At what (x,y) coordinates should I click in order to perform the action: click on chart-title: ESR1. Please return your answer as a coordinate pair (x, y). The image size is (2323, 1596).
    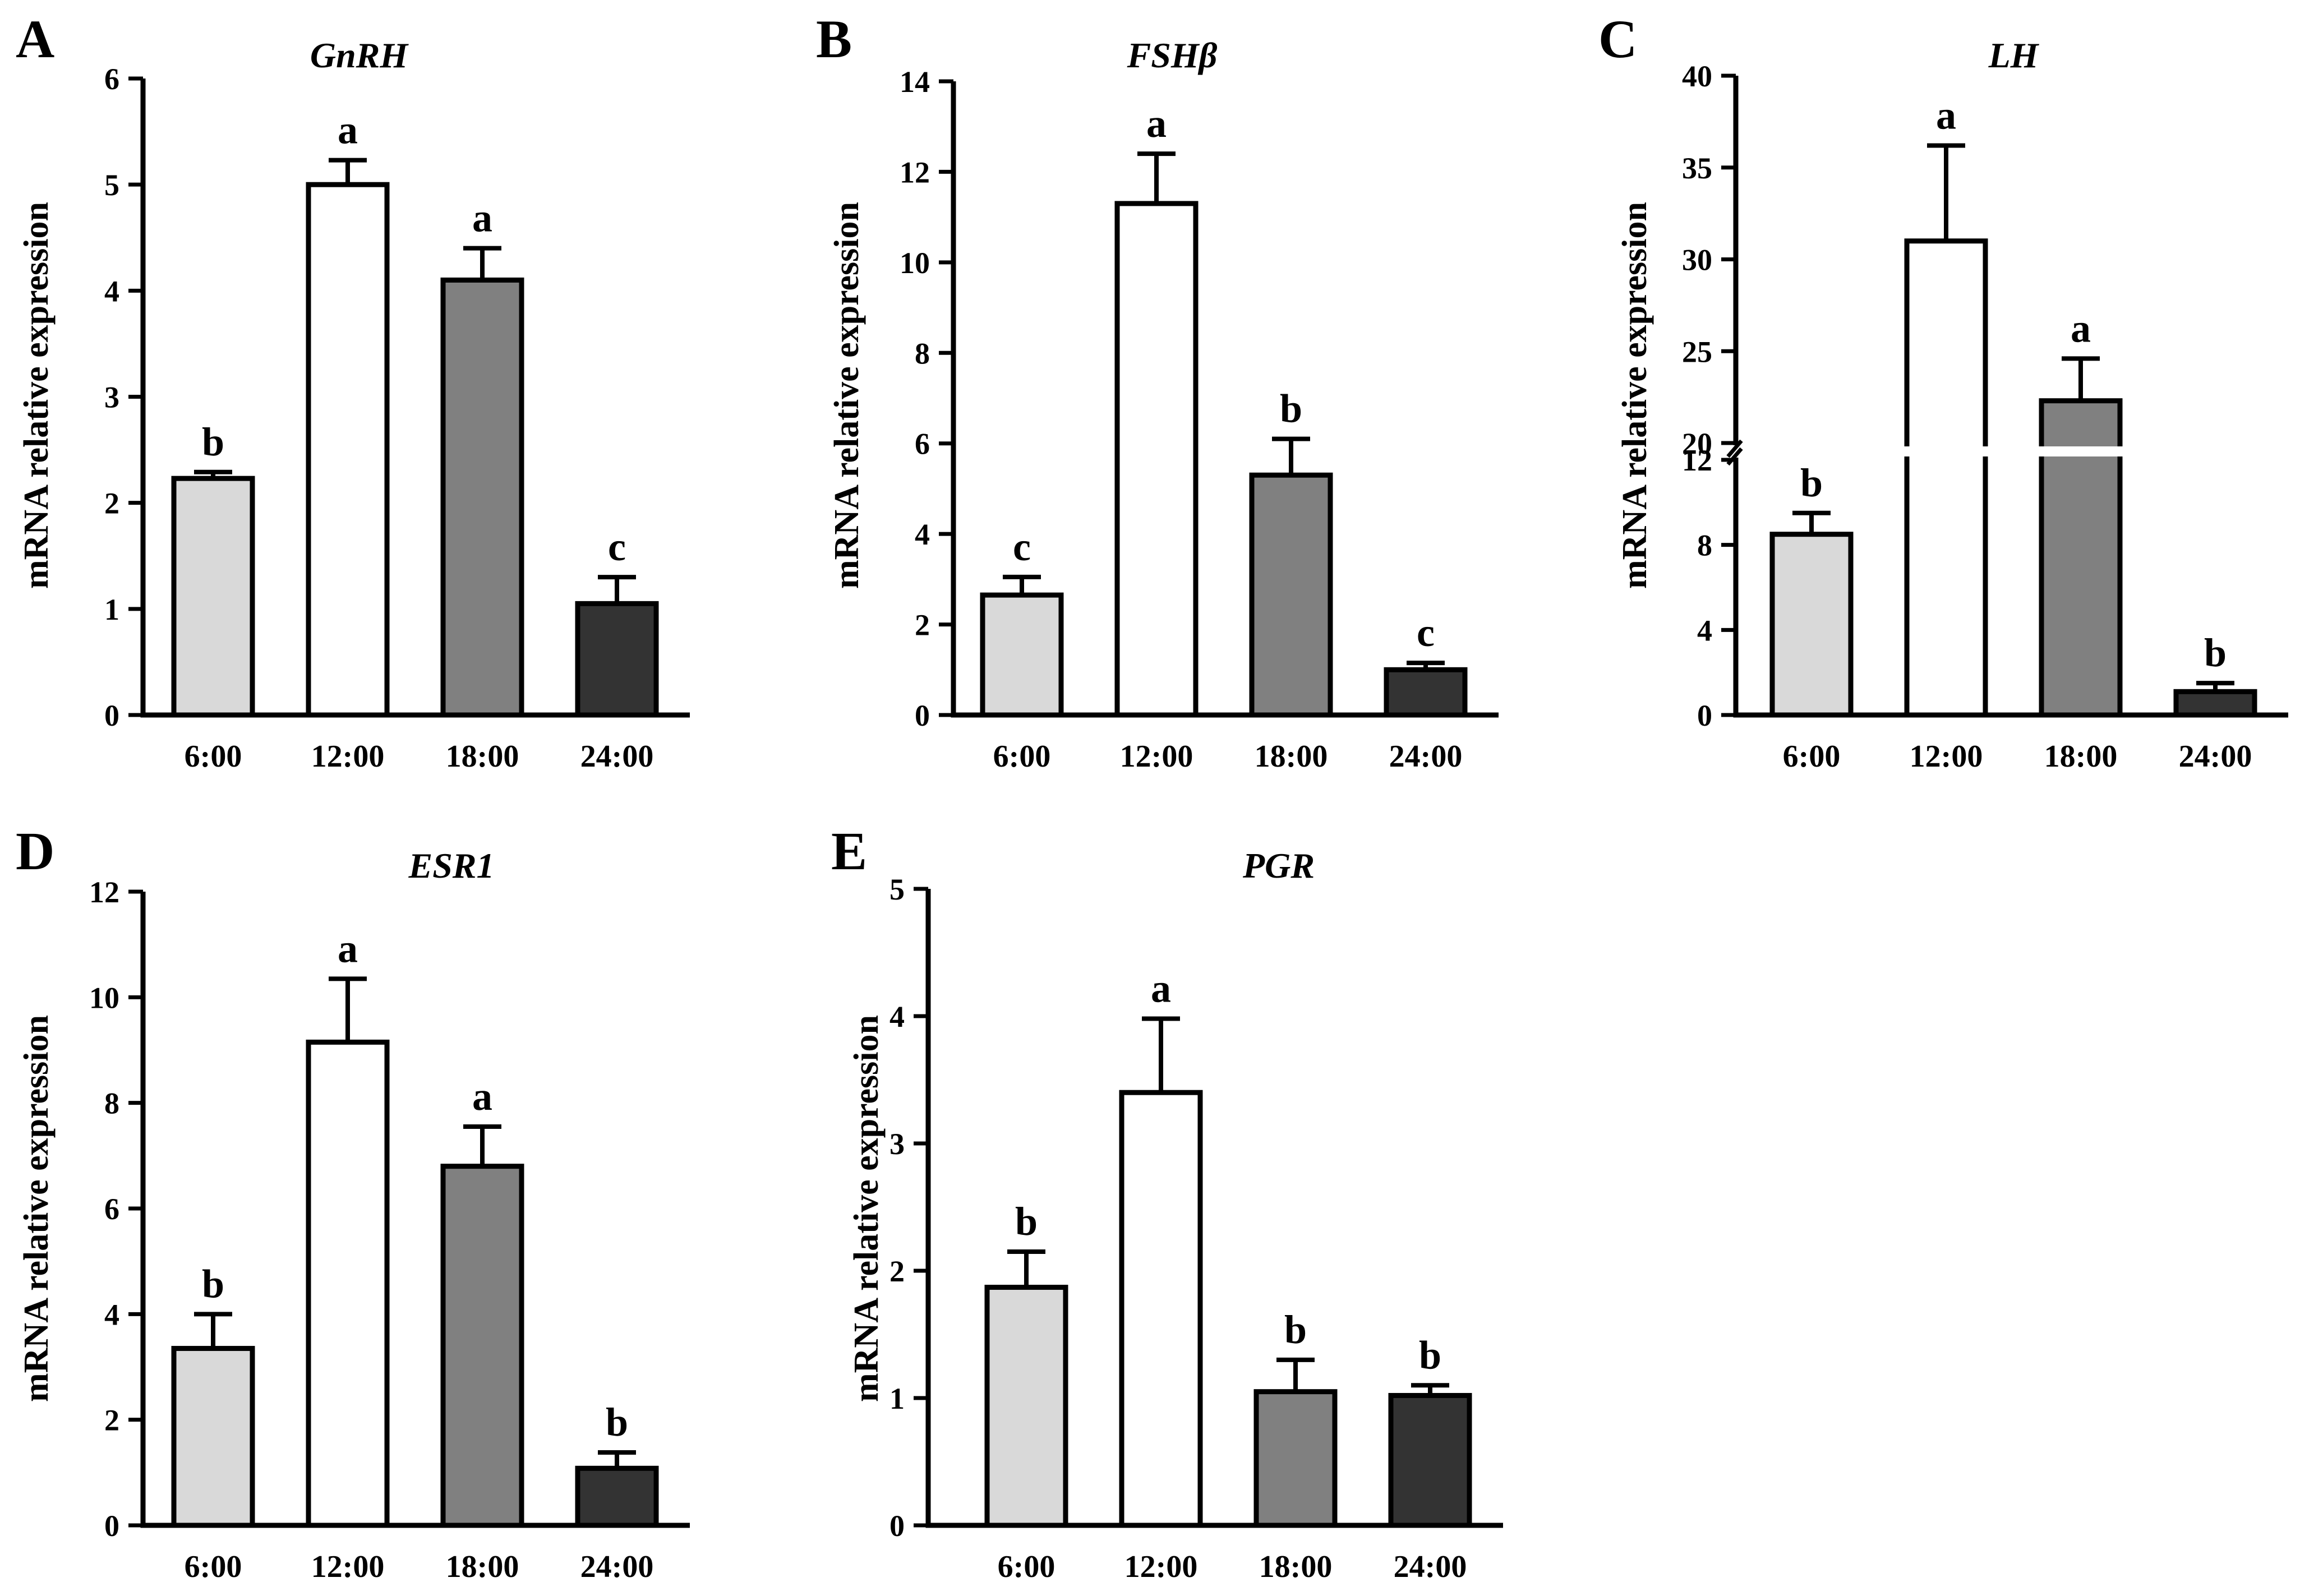
    Looking at the image, I should click on (451, 865).